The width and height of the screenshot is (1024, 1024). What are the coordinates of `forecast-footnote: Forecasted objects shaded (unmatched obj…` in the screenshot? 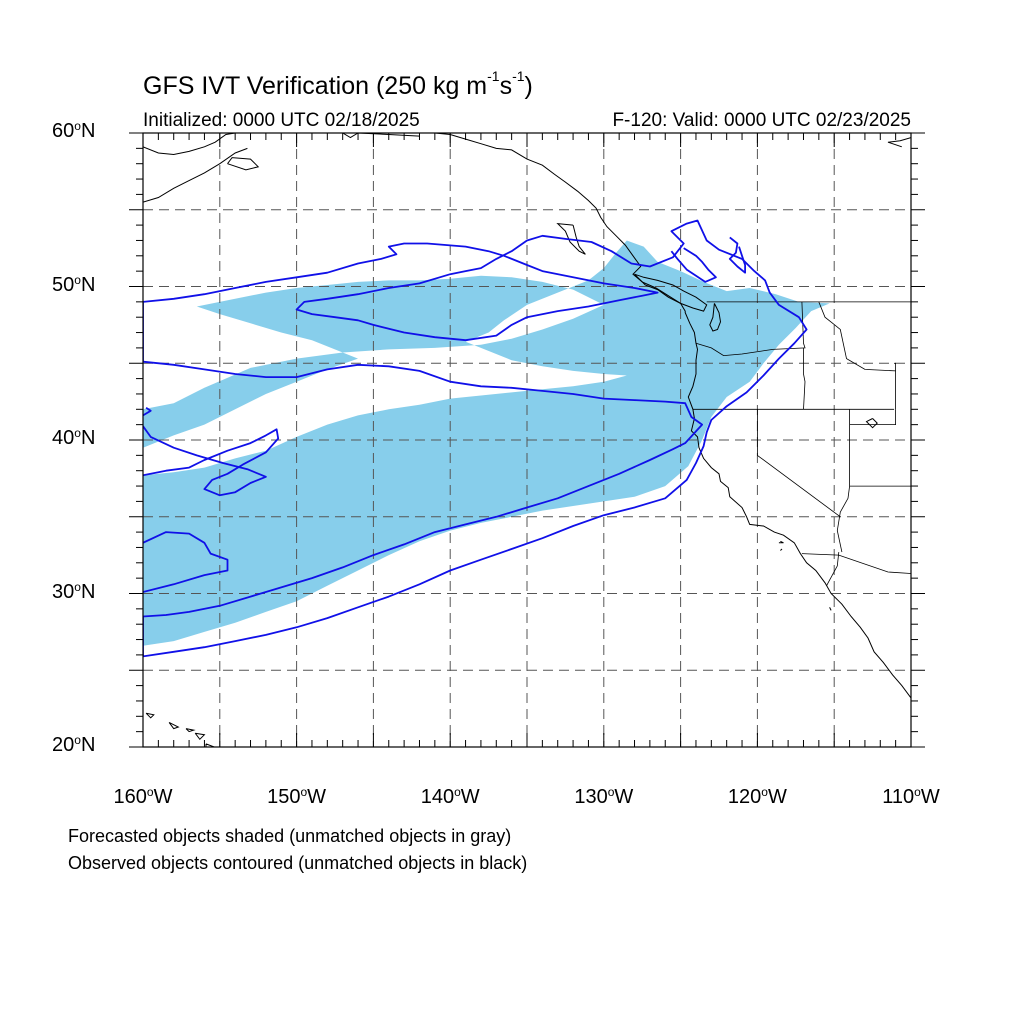 It's located at (290, 836).